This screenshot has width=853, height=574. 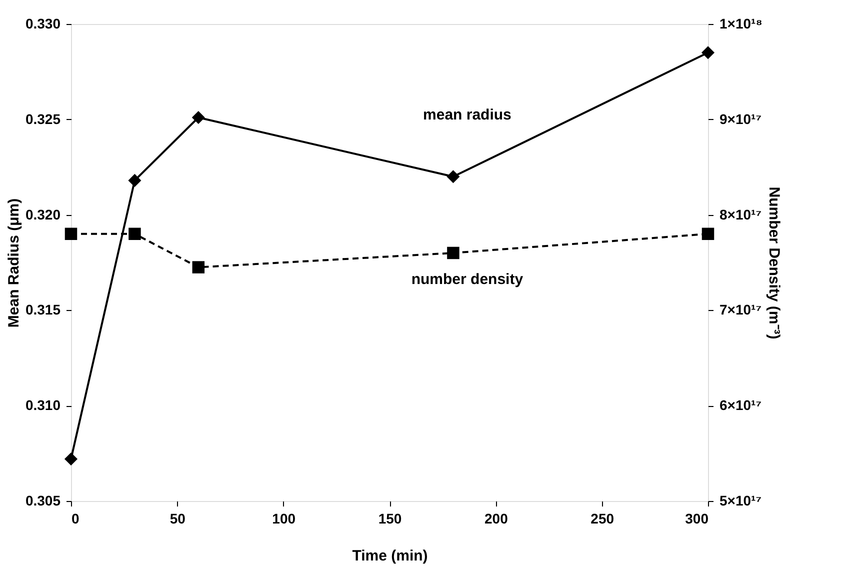 I want to click on x-tick-label: 50, so click(x=178, y=518).